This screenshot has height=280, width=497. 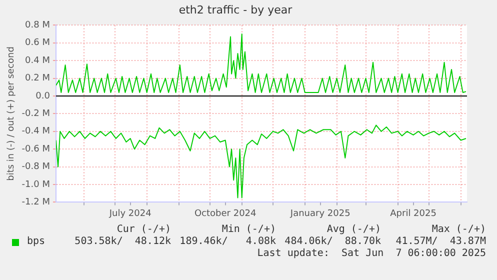 What do you see at coordinates (37, 43) in the screenshot?
I see `y-tick-label: 0.6 M` at bounding box center [37, 43].